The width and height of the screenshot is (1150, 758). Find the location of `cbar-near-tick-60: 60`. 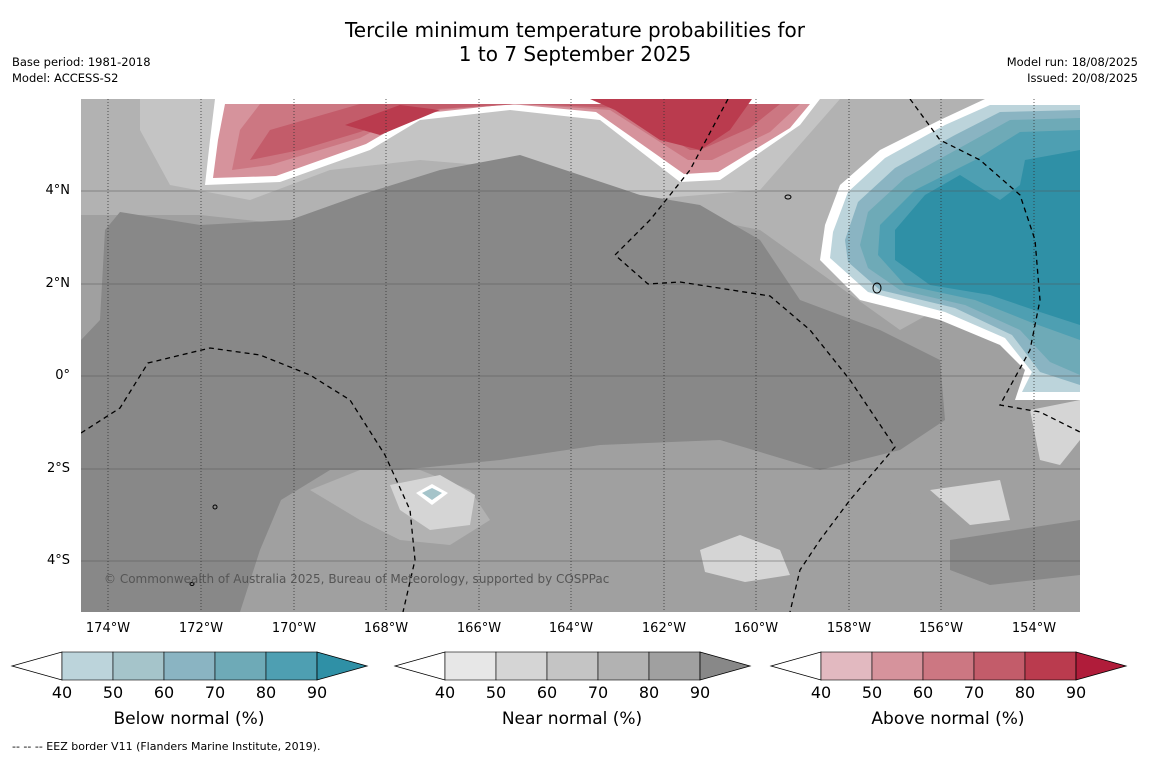

cbar-near-tick-60: 60 is located at coordinates (547, 692).